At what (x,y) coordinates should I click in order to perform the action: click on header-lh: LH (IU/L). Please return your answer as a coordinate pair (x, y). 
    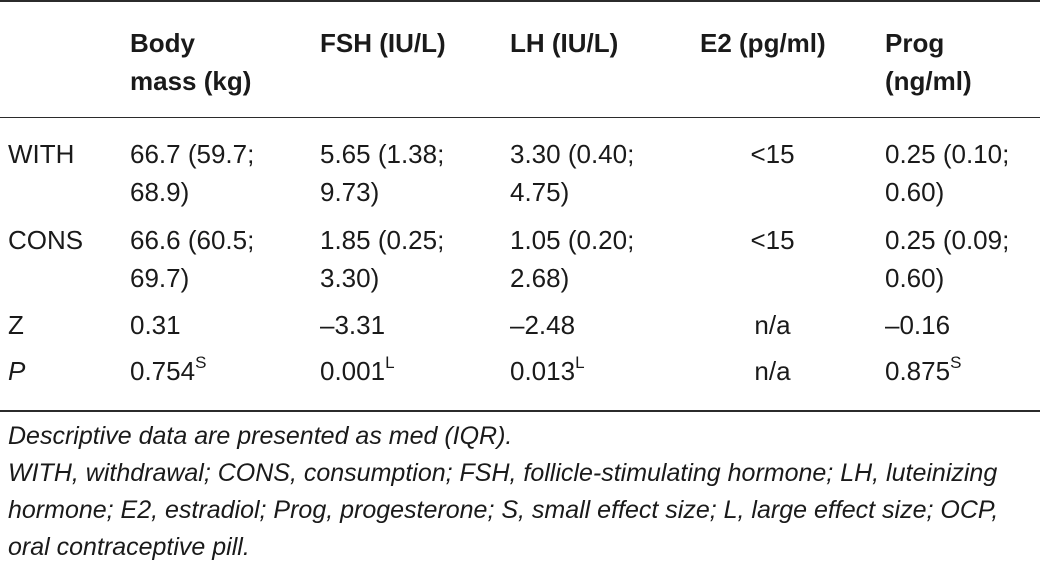
    Looking at the image, I should click on (564, 43).